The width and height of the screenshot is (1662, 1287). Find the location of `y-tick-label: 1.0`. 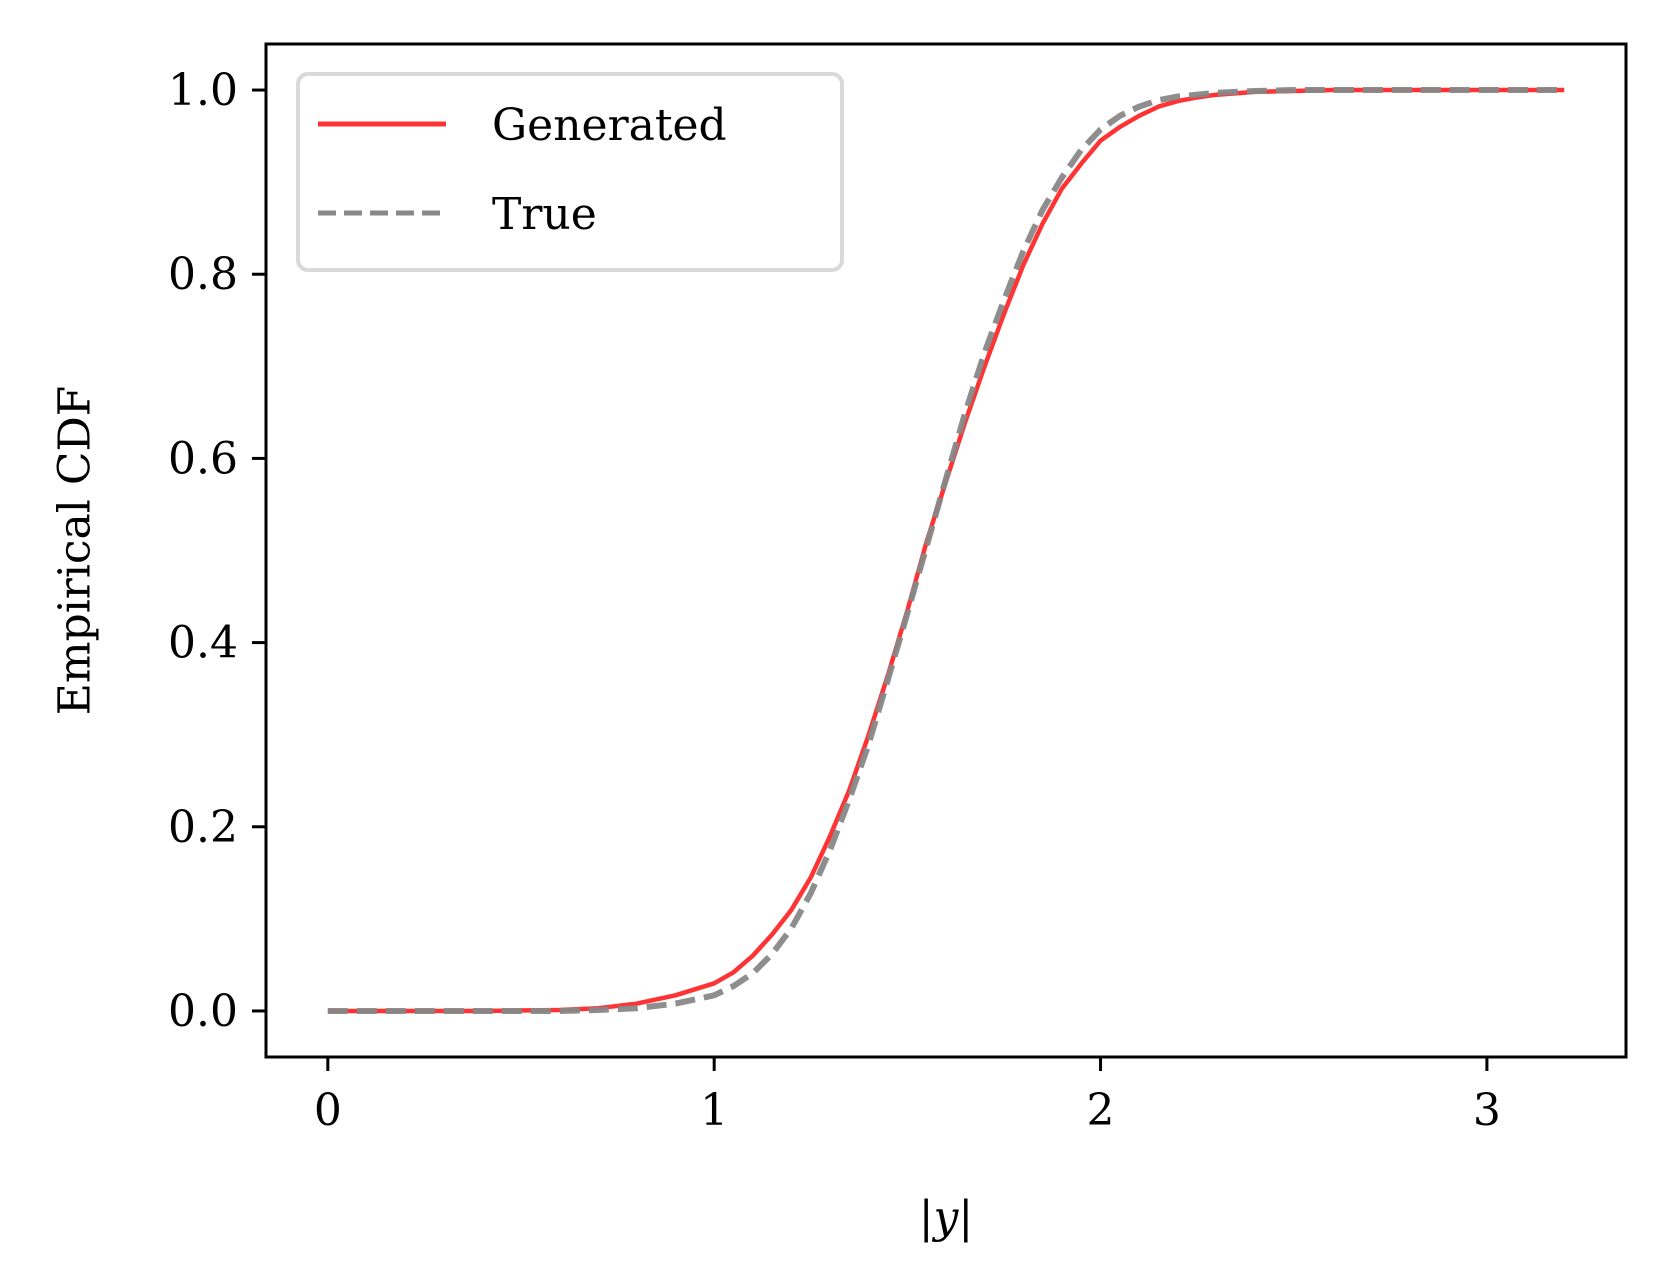

y-tick-label: 1.0 is located at coordinates (203, 90).